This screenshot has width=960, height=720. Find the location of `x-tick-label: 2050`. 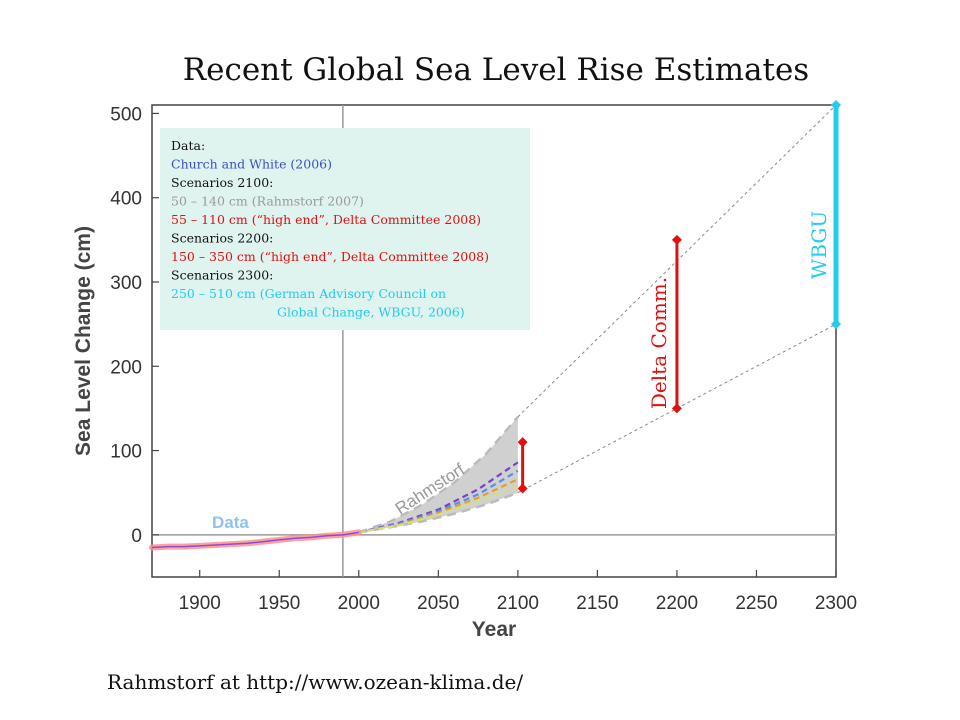

x-tick-label: 2050 is located at coordinates (438, 603).